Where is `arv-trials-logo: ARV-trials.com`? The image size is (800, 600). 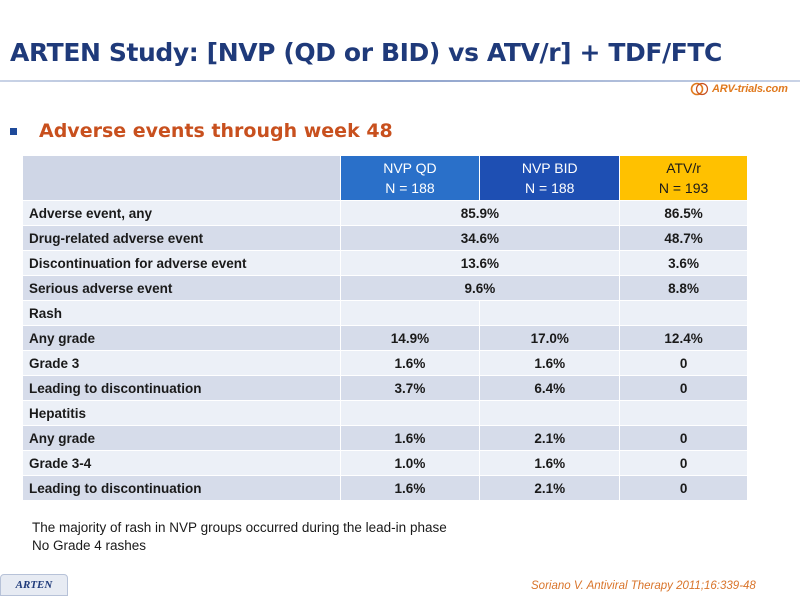
arv-trials-logo: ARV-trials.com is located at coordinates (739, 89).